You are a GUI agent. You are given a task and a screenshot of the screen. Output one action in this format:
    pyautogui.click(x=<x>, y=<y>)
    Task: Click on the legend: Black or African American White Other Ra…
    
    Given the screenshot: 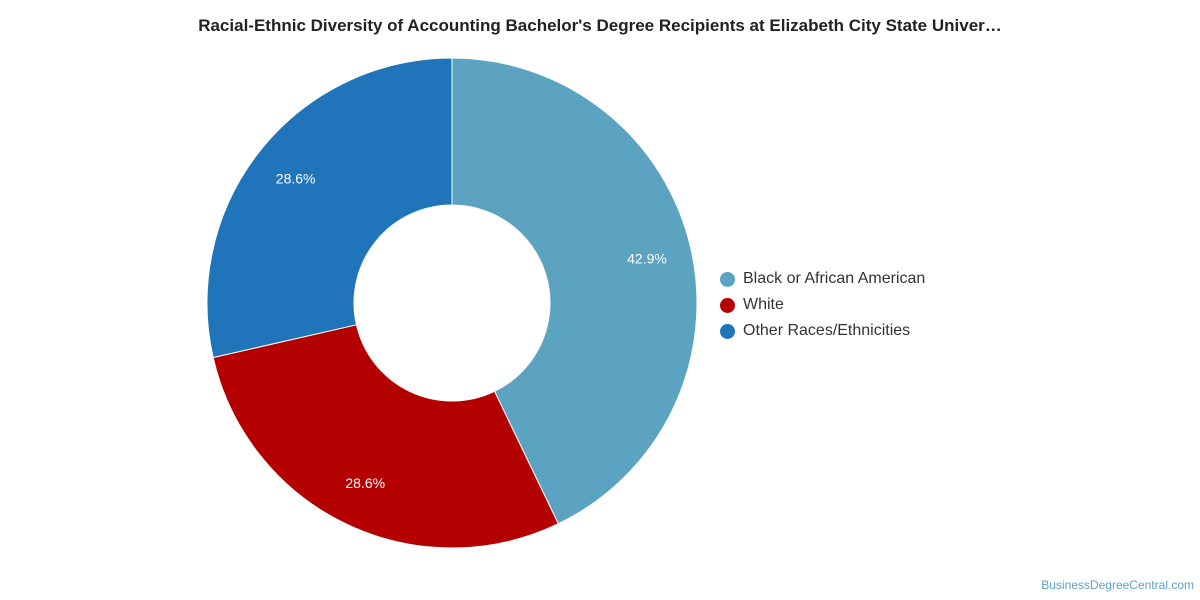 What is the action you would take?
    pyautogui.click(x=822, y=305)
    